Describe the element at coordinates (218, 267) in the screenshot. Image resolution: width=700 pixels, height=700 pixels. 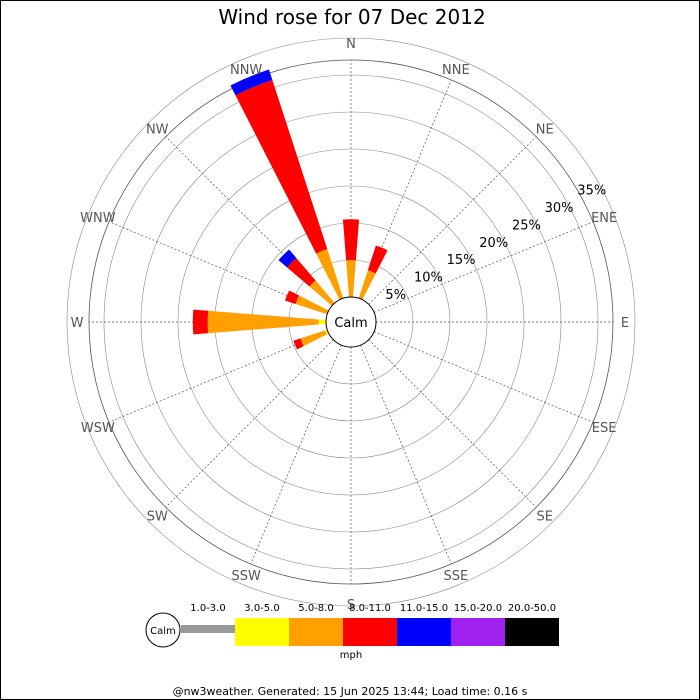
I see `spoke-wnw` at that location.